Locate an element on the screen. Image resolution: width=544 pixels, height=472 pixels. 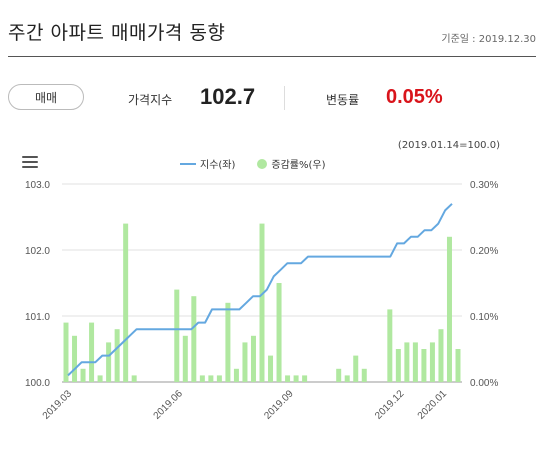
page-title: 주간 아파트 매매가격 동향 is located at coordinates (117, 33).